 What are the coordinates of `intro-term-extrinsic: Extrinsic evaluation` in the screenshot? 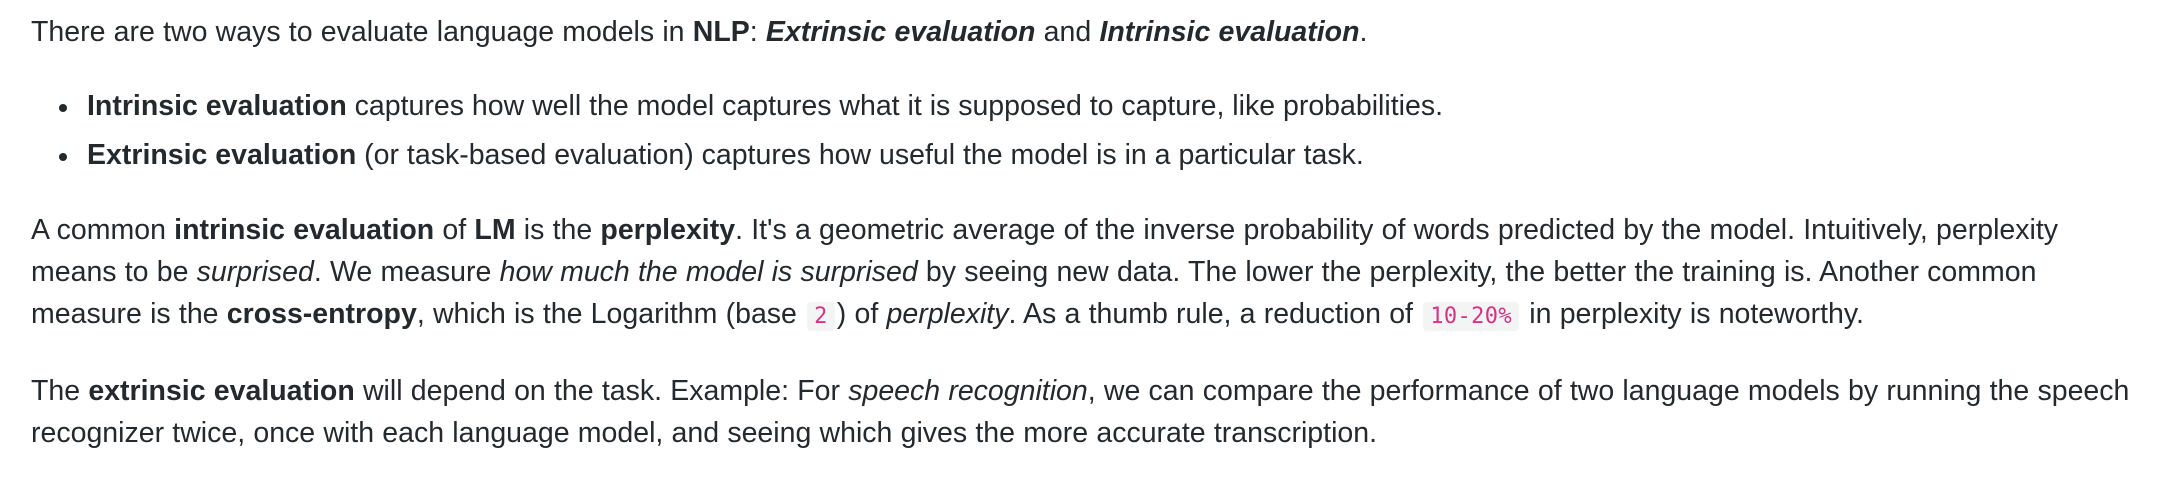 It's located at (900, 32).